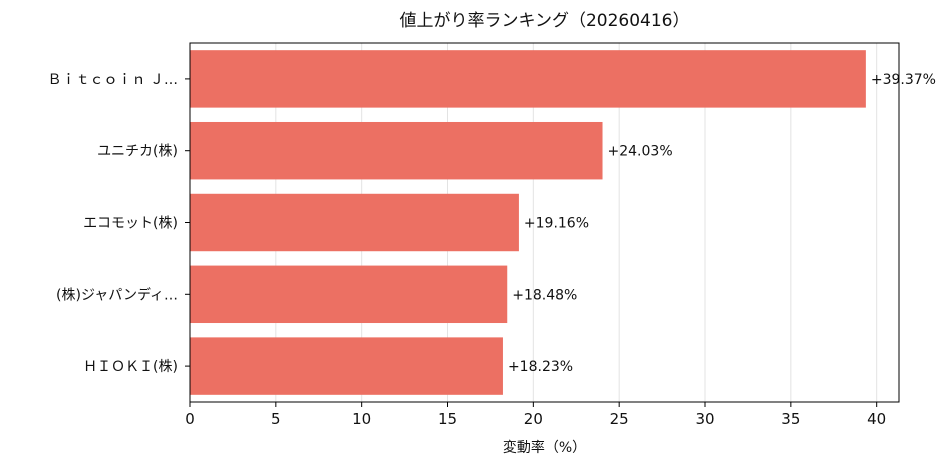  What do you see at coordinates (276, 419) in the screenshot?
I see `x-tick-label: 5` at bounding box center [276, 419].